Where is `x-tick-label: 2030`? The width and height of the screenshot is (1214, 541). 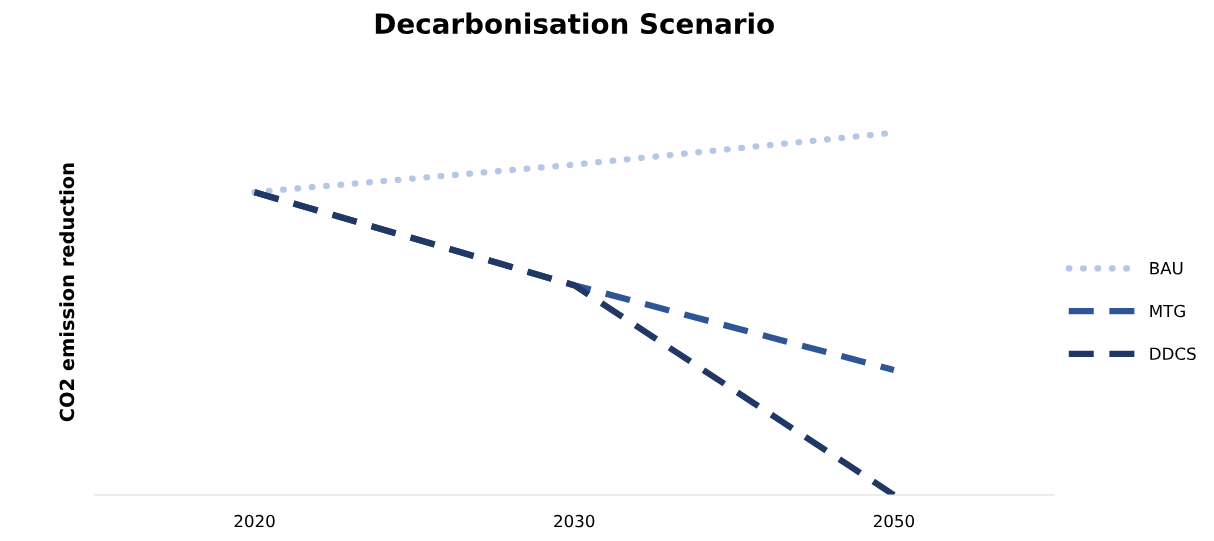
x-tick-label: 2030 is located at coordinates (574, 521).